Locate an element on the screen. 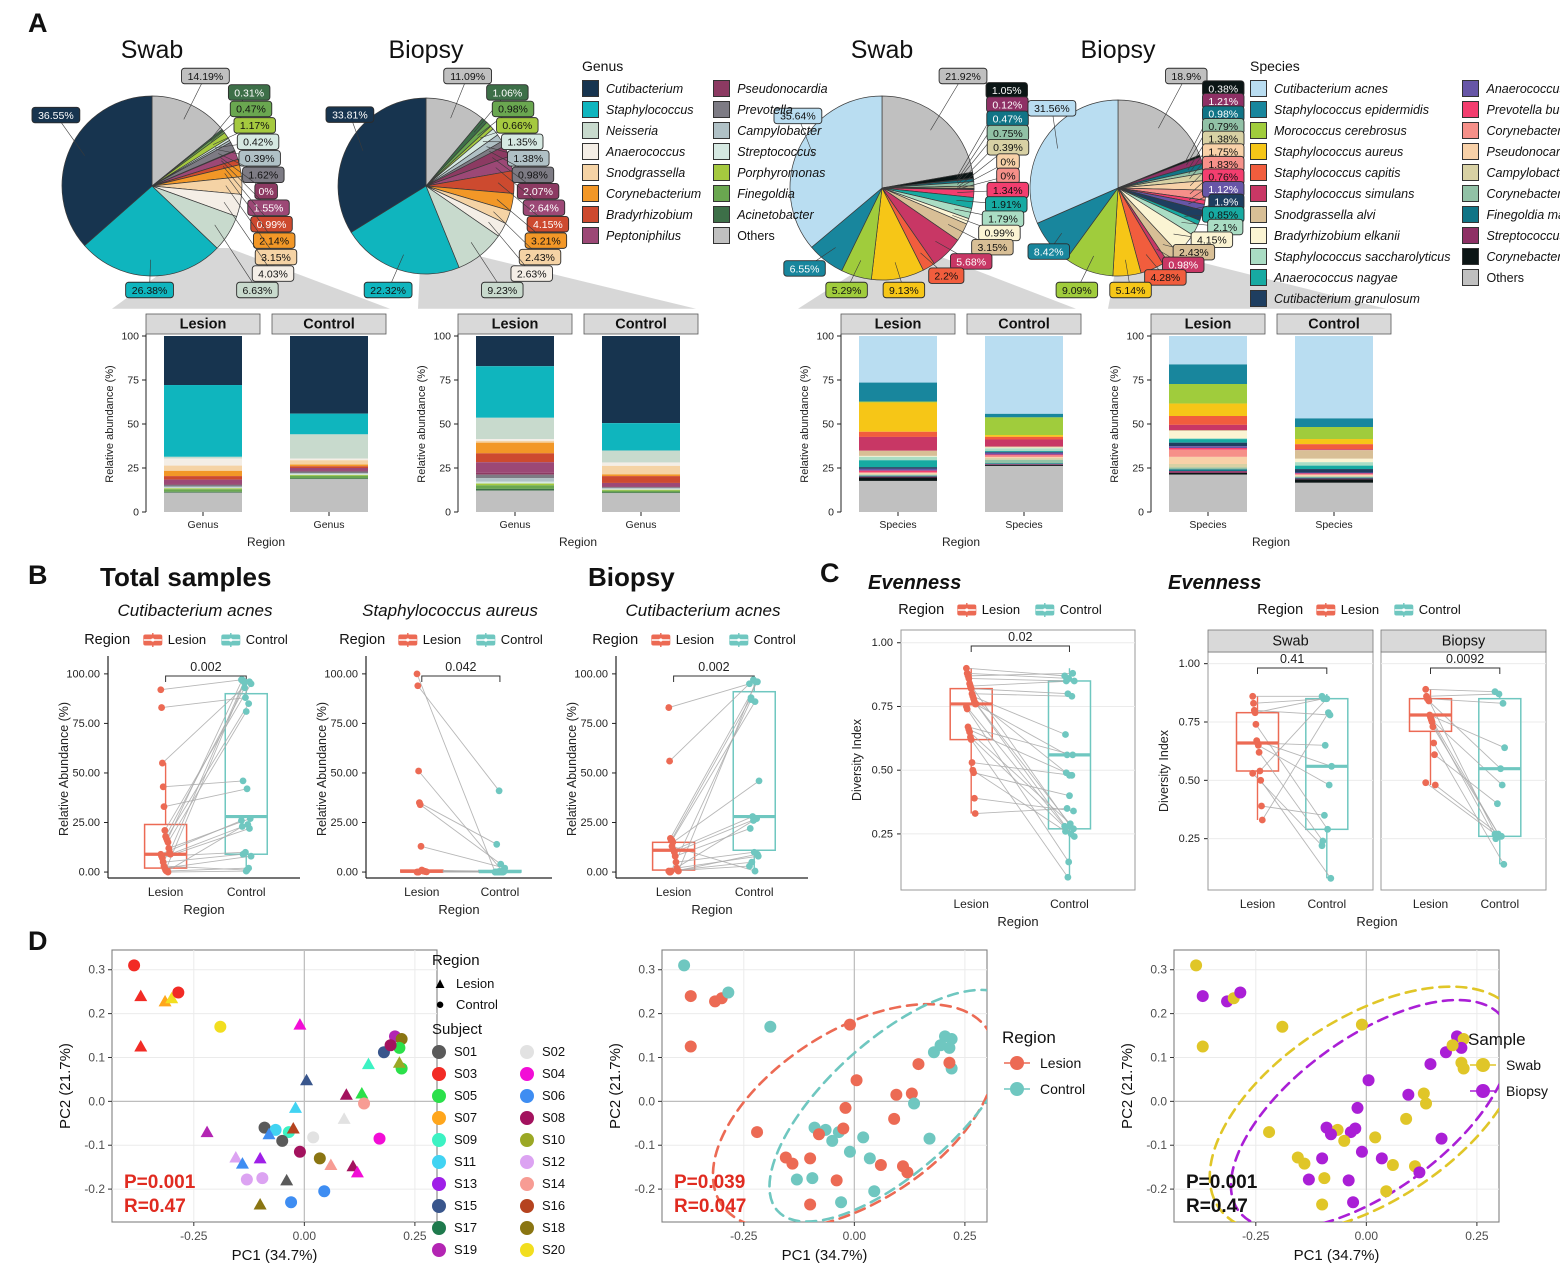 The width and height of the screenshot is (1560, 1286). facet-strip-label: Control is located at coordinates (1334, 325).